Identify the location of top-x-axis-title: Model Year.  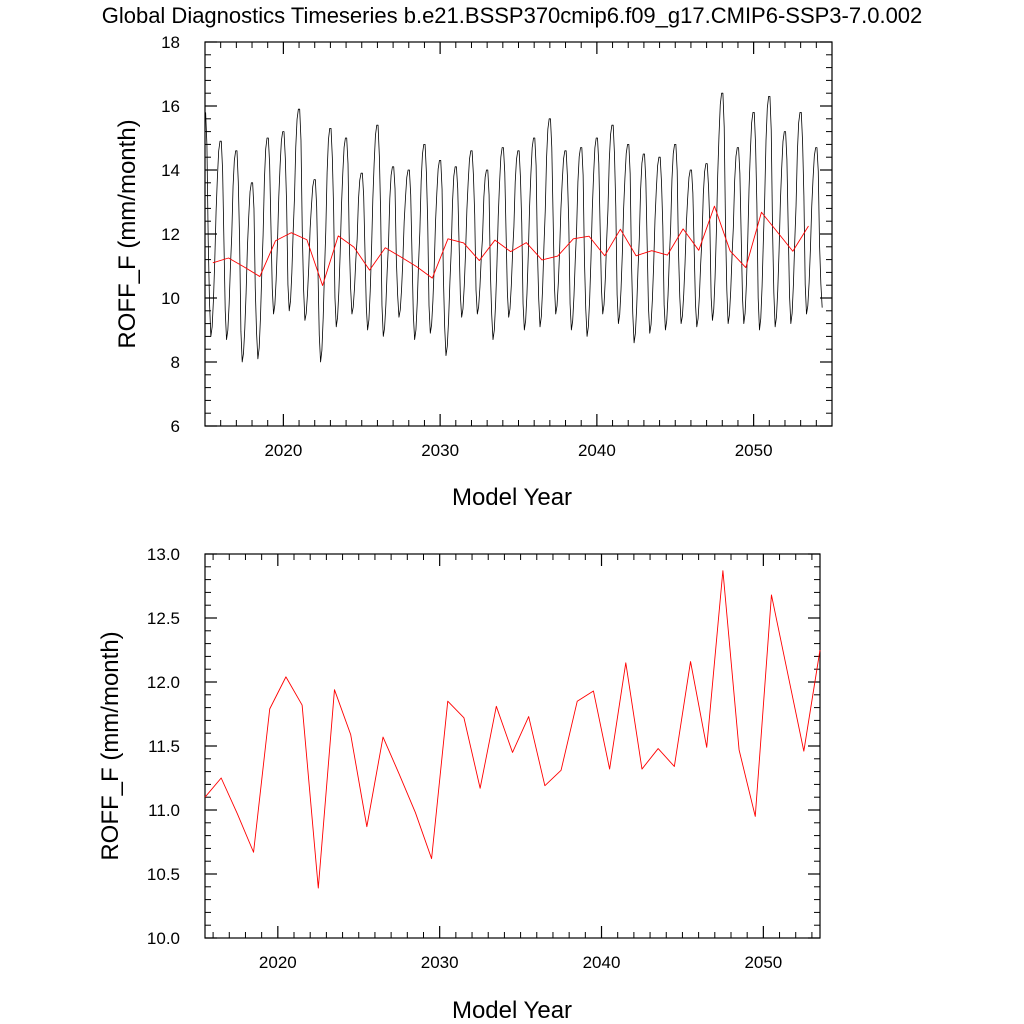
(512, 497).